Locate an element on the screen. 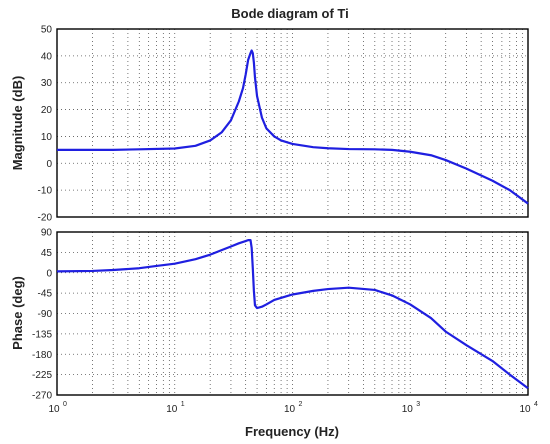  xtick-exponent: 3 is located at coordinates (418, 404).